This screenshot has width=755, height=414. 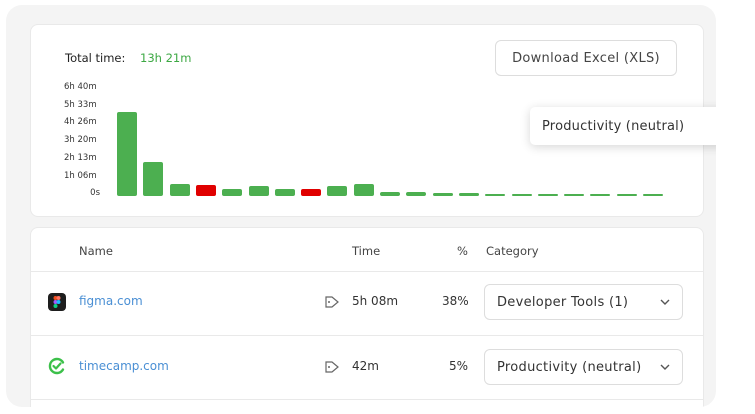 What do you see at coordinates (80, 157) in the screenshot?
I see `y-tick-label: 2h 13m` at bounding box center [80, 157].